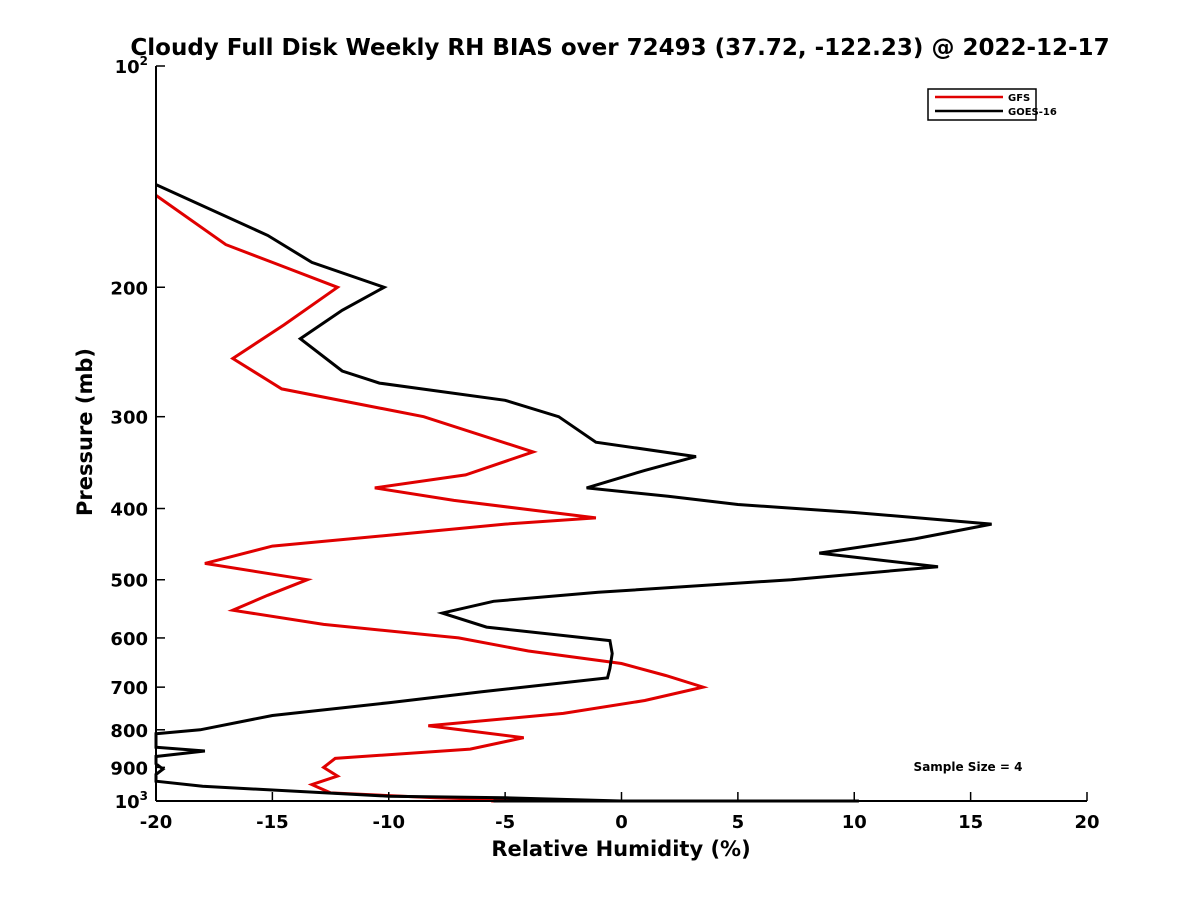  Describe the element at coordinates (129, 418) in the screenshot. I see `y-tick-label: 300` at that location.